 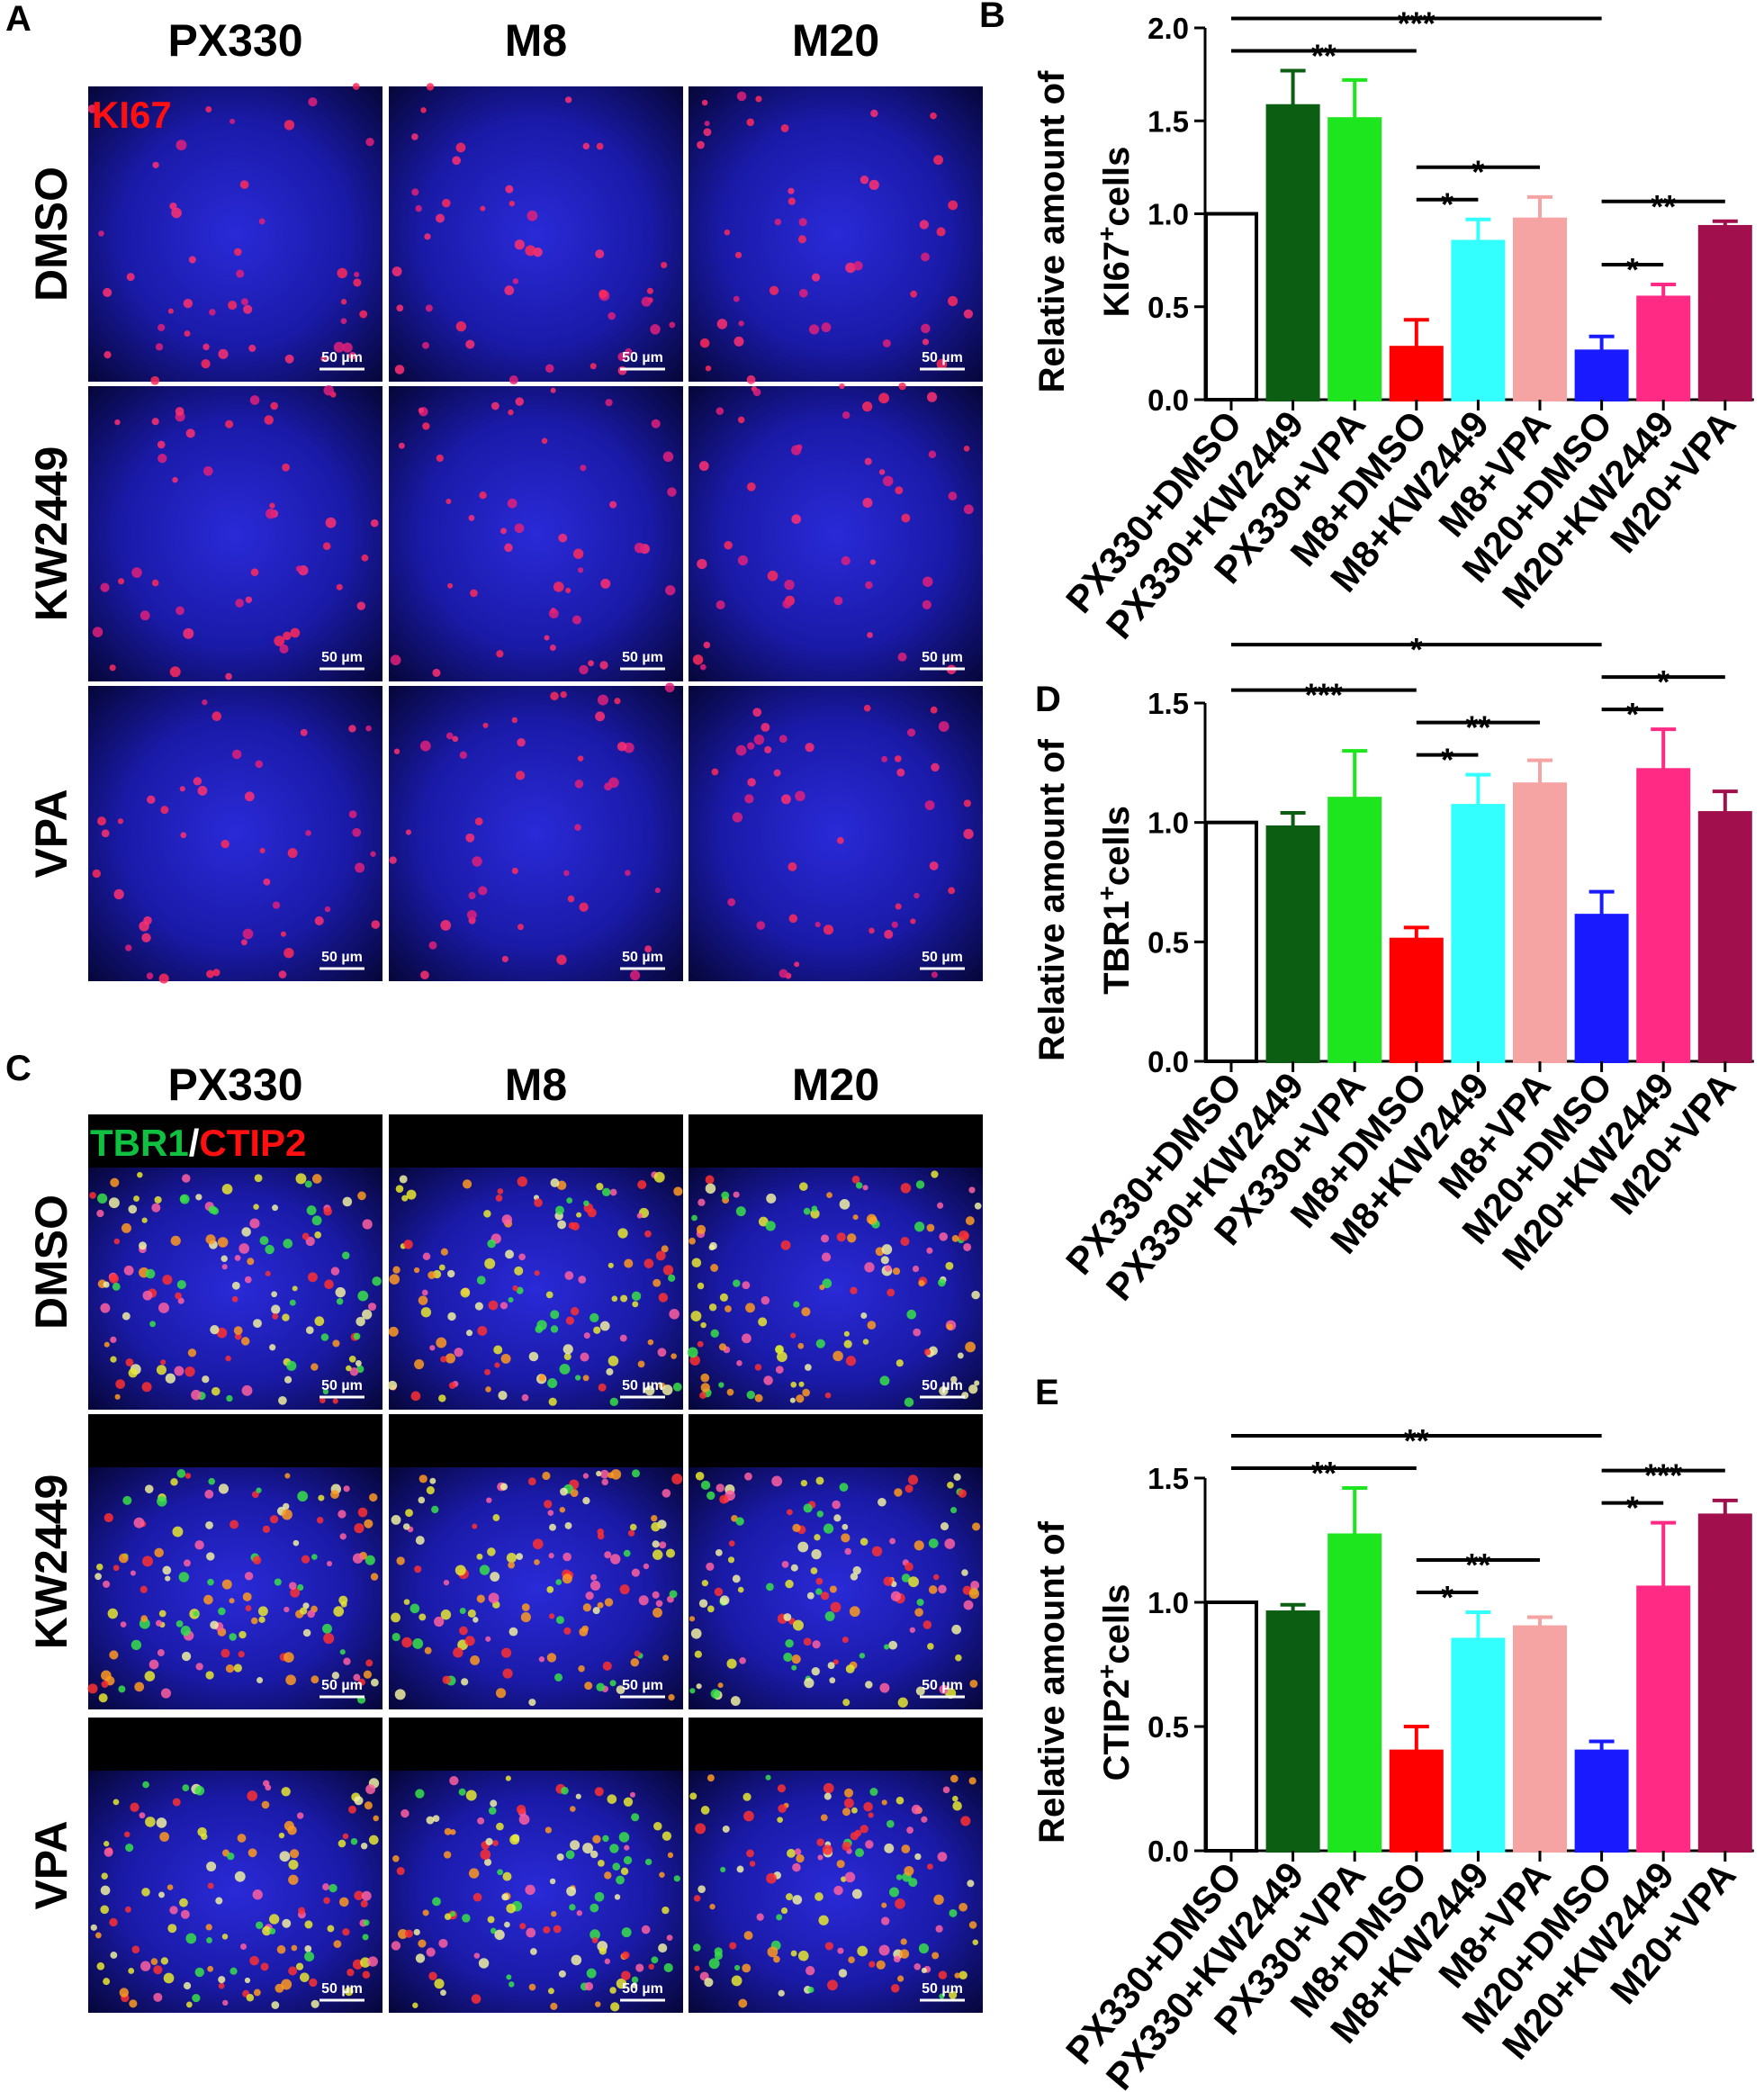 I want to click on y-axis-label: KI67+cells, so click(x=1116, y=232).